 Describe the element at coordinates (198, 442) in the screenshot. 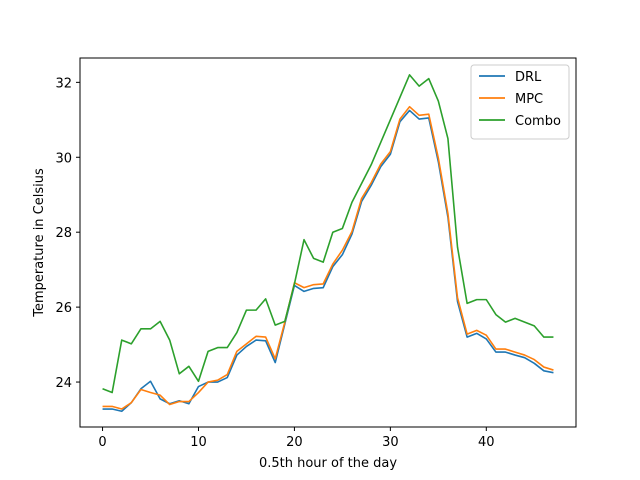

I see `x-tick-label: 10` at that location.